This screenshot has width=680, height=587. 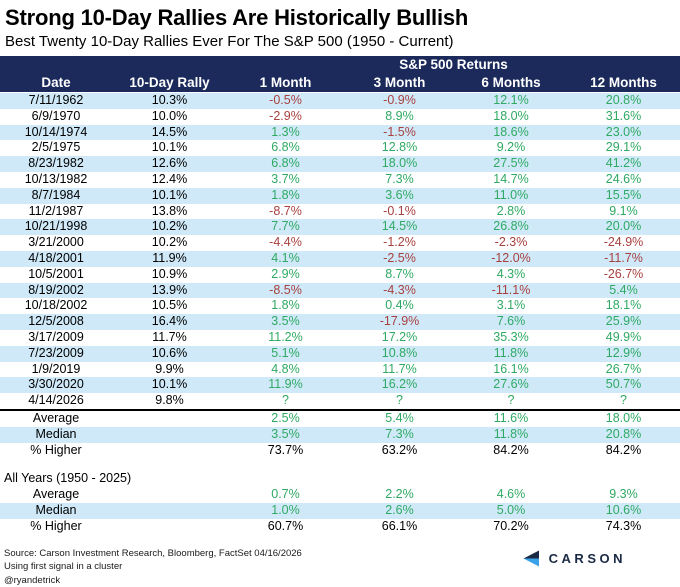 What do you see at coordinates (511, 132) in the screenshot?
I see `return-6-months-cell: 18.6%` at bounding box center [511, 132].